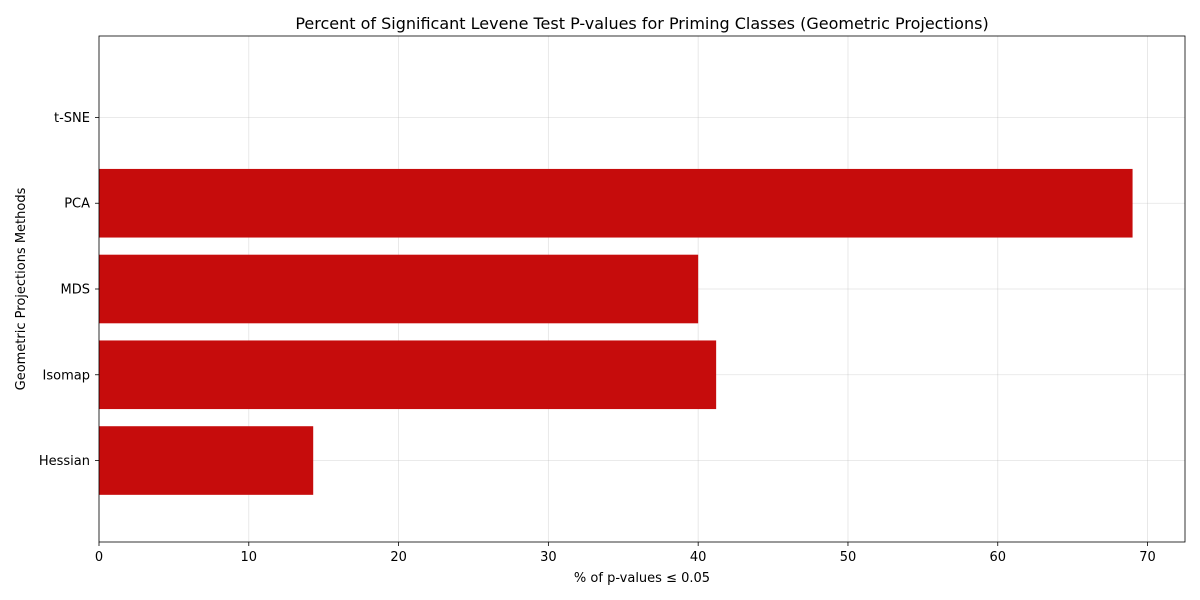 The image size is (1200, 600). Describe the element at coordinates (548, 557) in the screenshot. I see `x-tick-label: 30` at that location.